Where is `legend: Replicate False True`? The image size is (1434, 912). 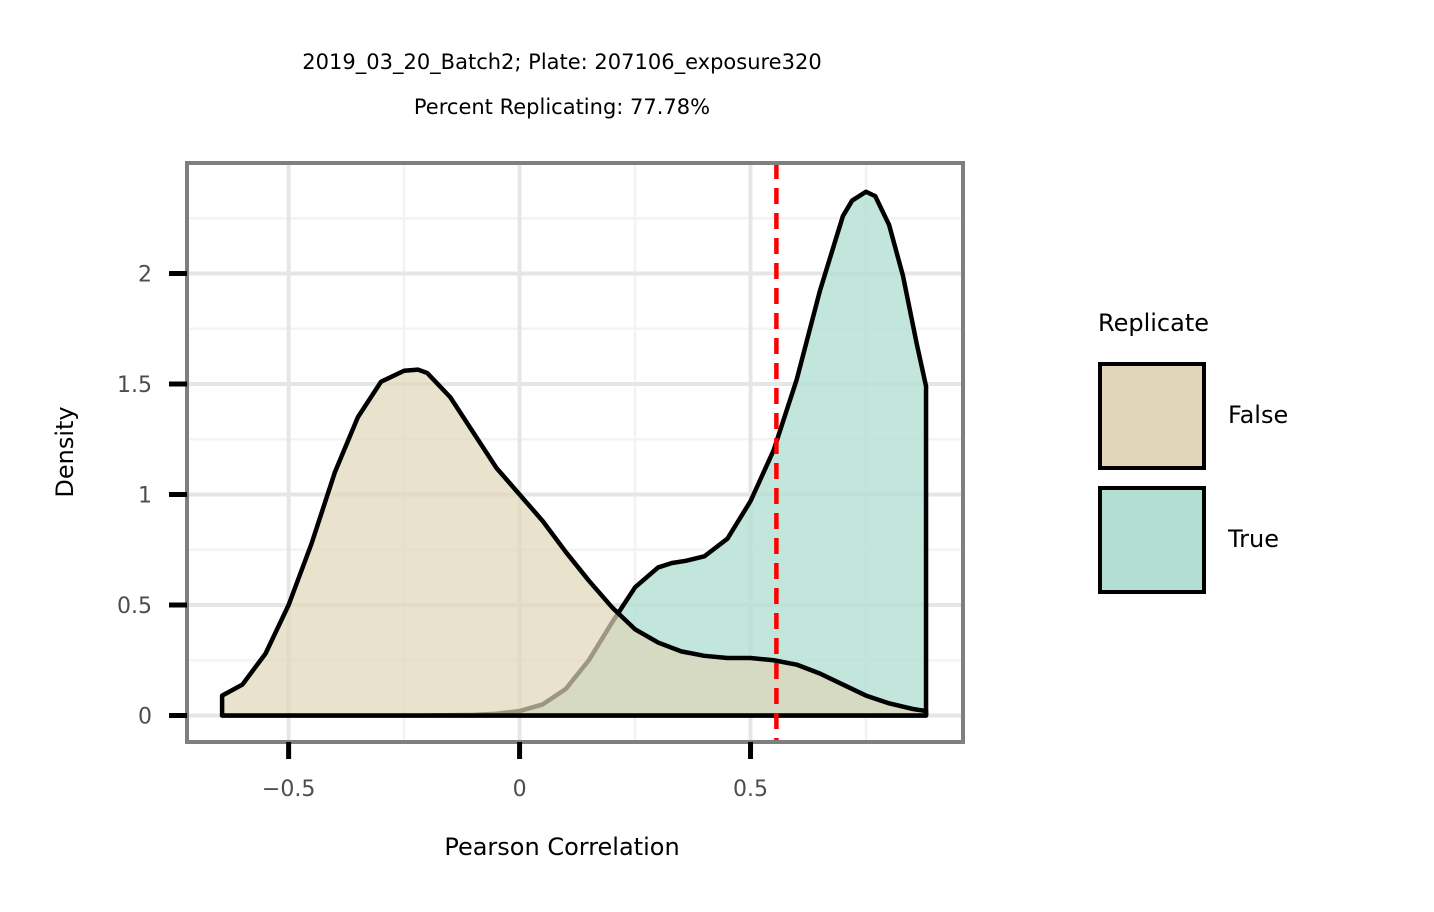
legend: Replicate False True is located at coordinates (1193, 451).